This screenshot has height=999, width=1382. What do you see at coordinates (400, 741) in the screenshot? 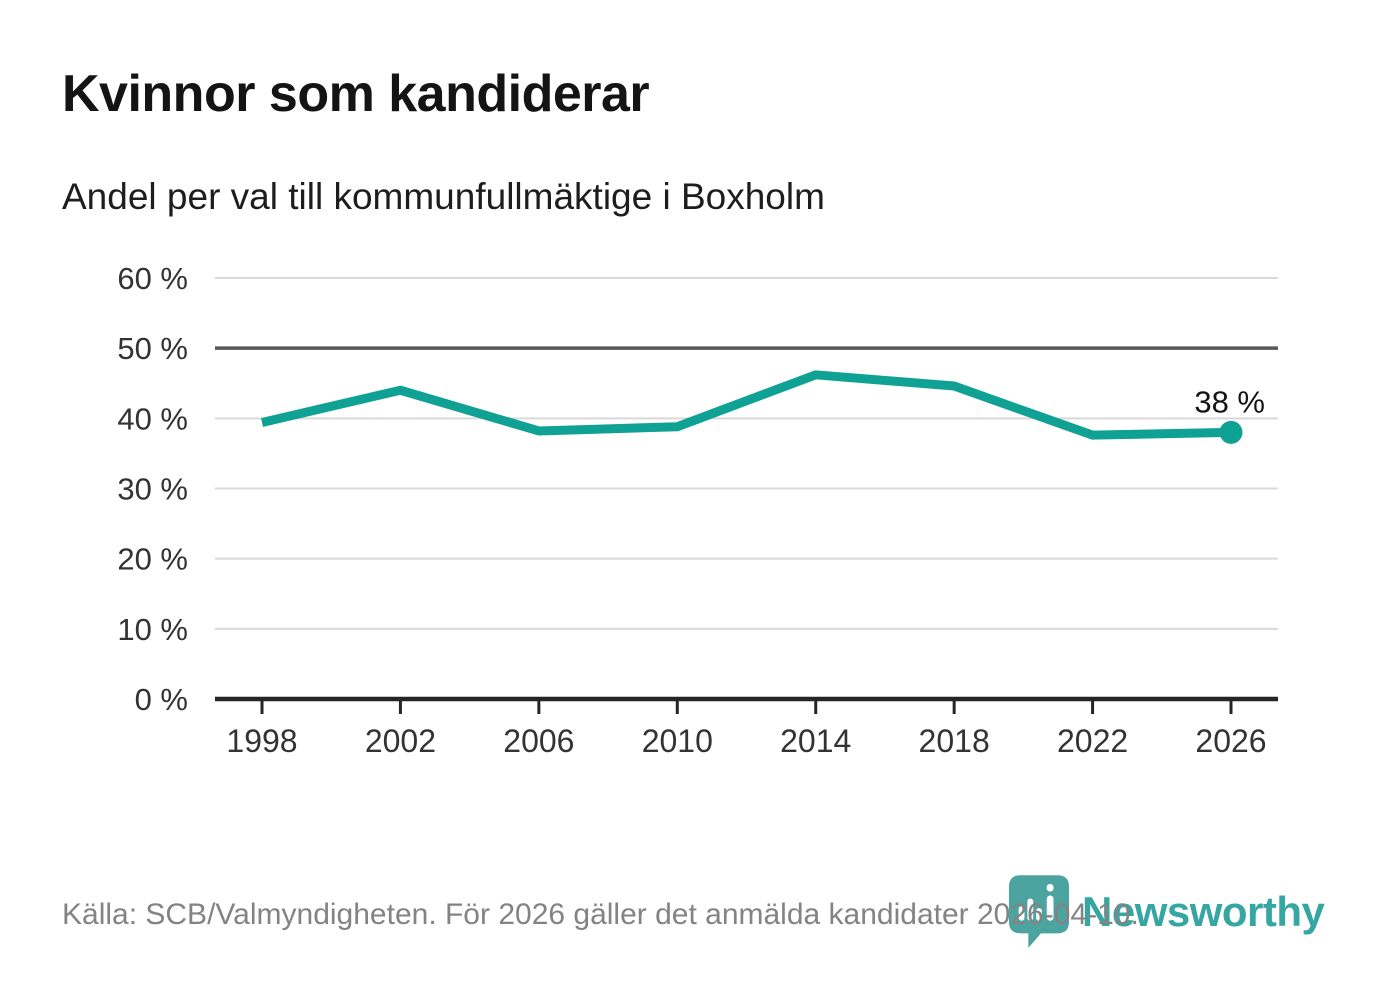
I see `x-tick-label: 2002` at bounding box center [400, 741].